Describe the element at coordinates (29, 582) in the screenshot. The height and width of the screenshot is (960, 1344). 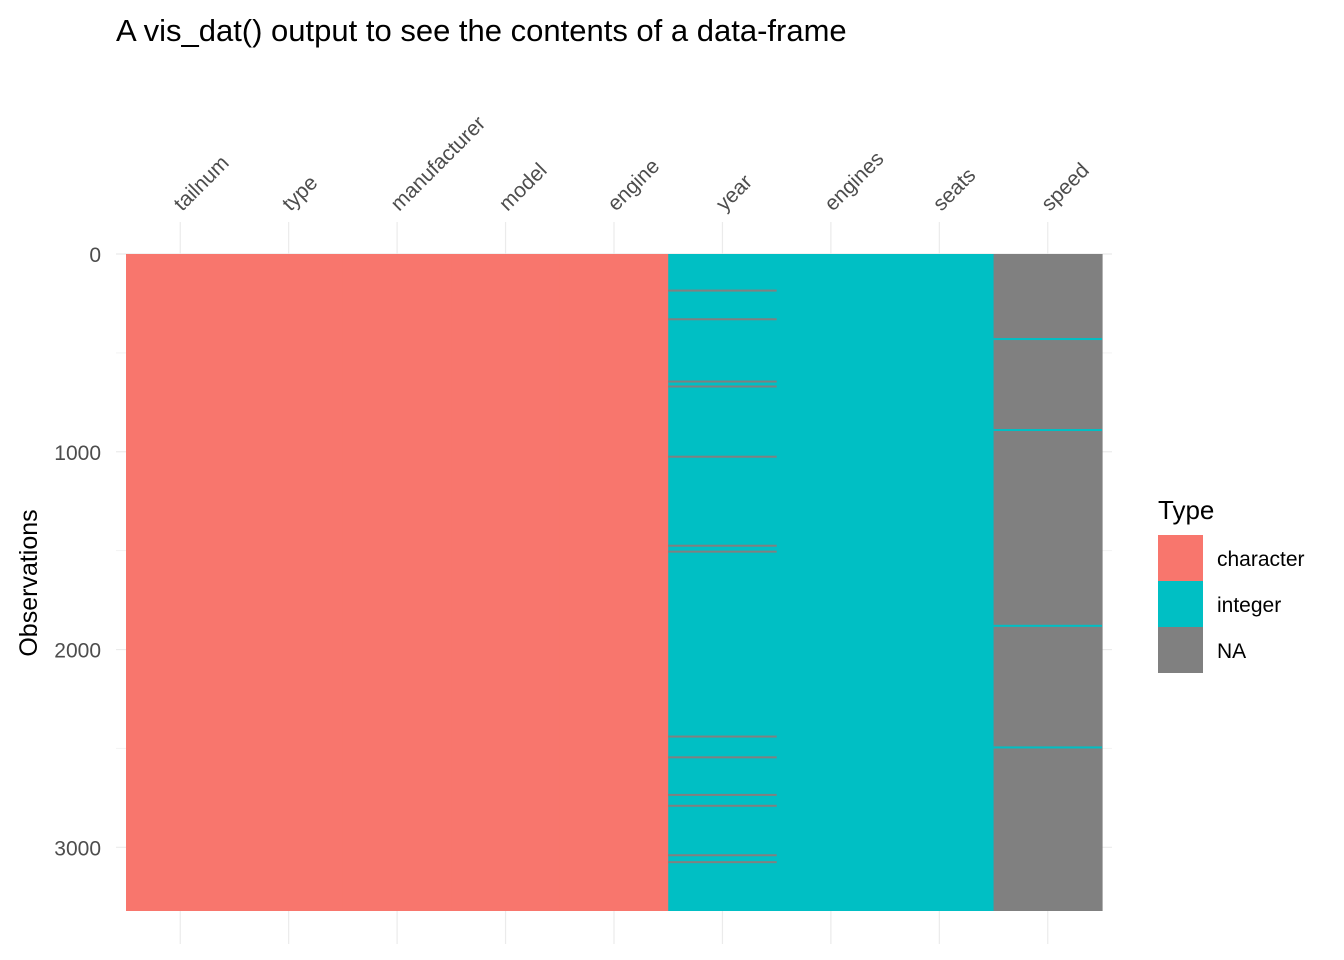
I see `y-axis-title: Observations` at that location.